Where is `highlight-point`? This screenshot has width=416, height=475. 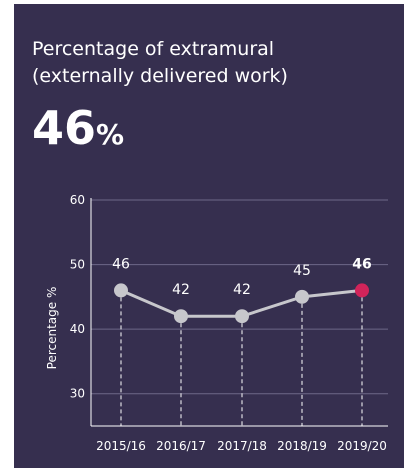
highlight-point is located at coordinates (362, 290).